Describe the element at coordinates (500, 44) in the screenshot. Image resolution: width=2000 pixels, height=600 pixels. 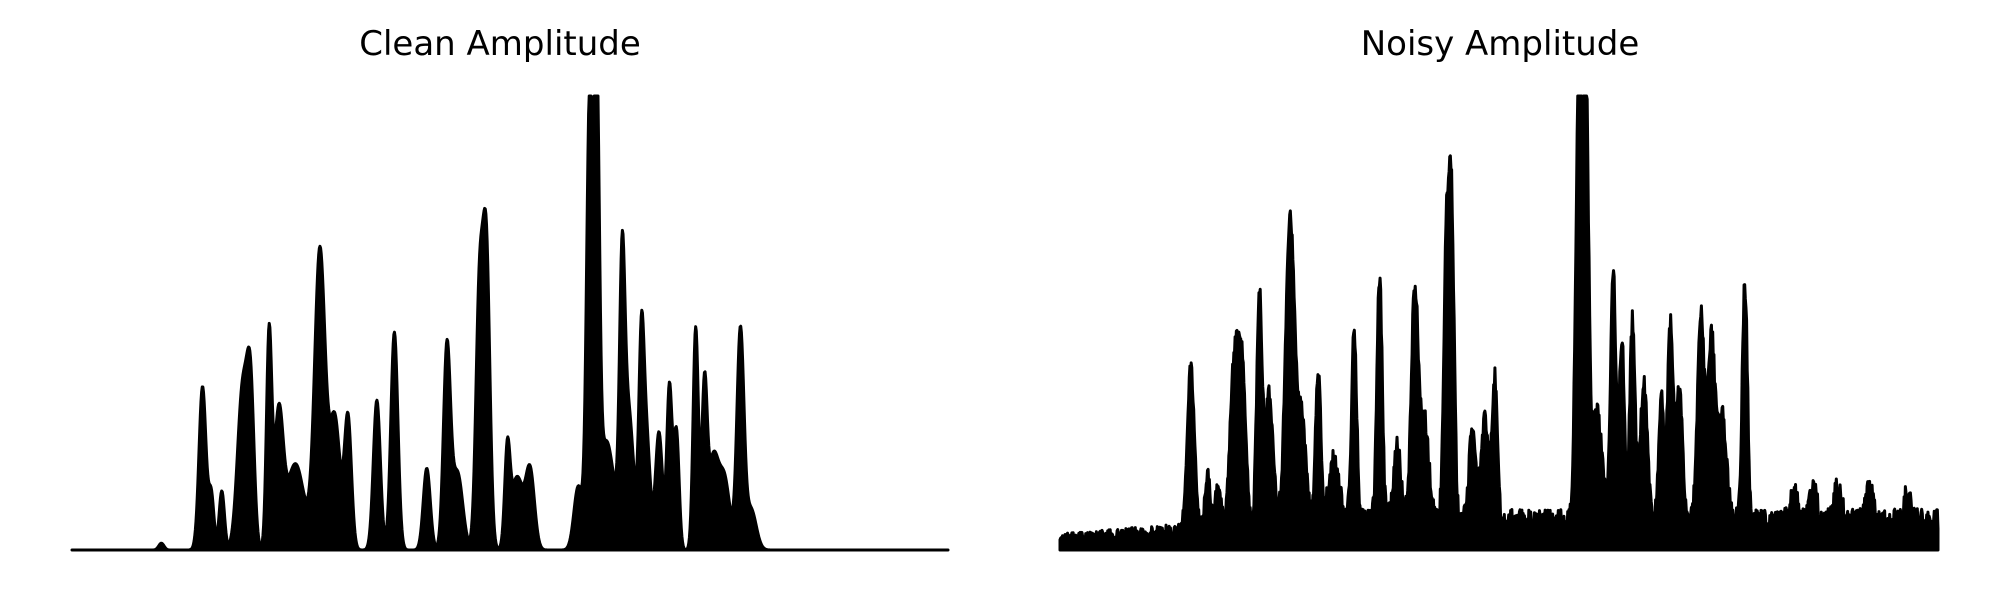
I see `chart-title: Clean Amplitude` at that location.